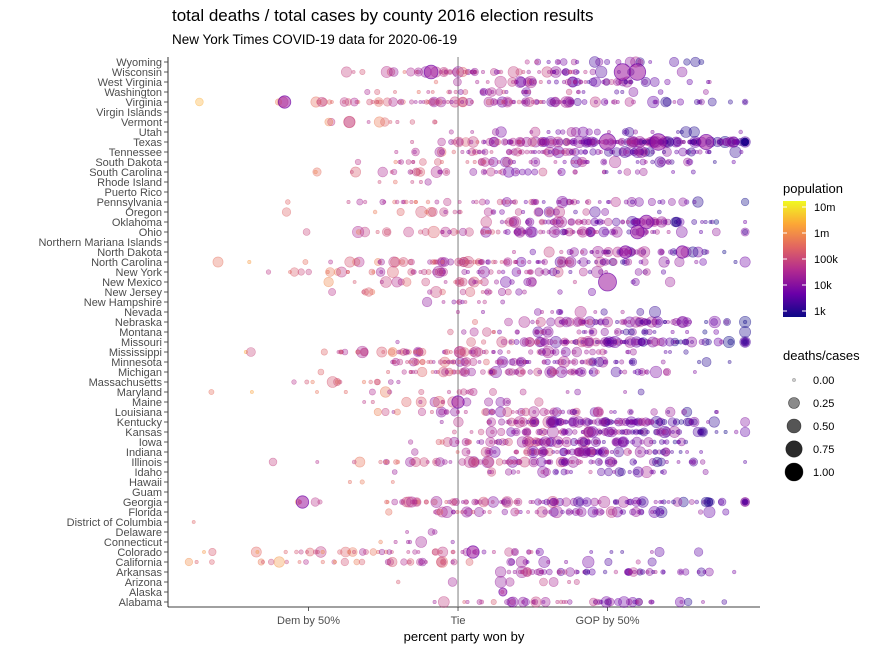 The width and height of the screenshot is (886, 652). I want to click on y-tick-label: New Hampshire, so click(123, 303).